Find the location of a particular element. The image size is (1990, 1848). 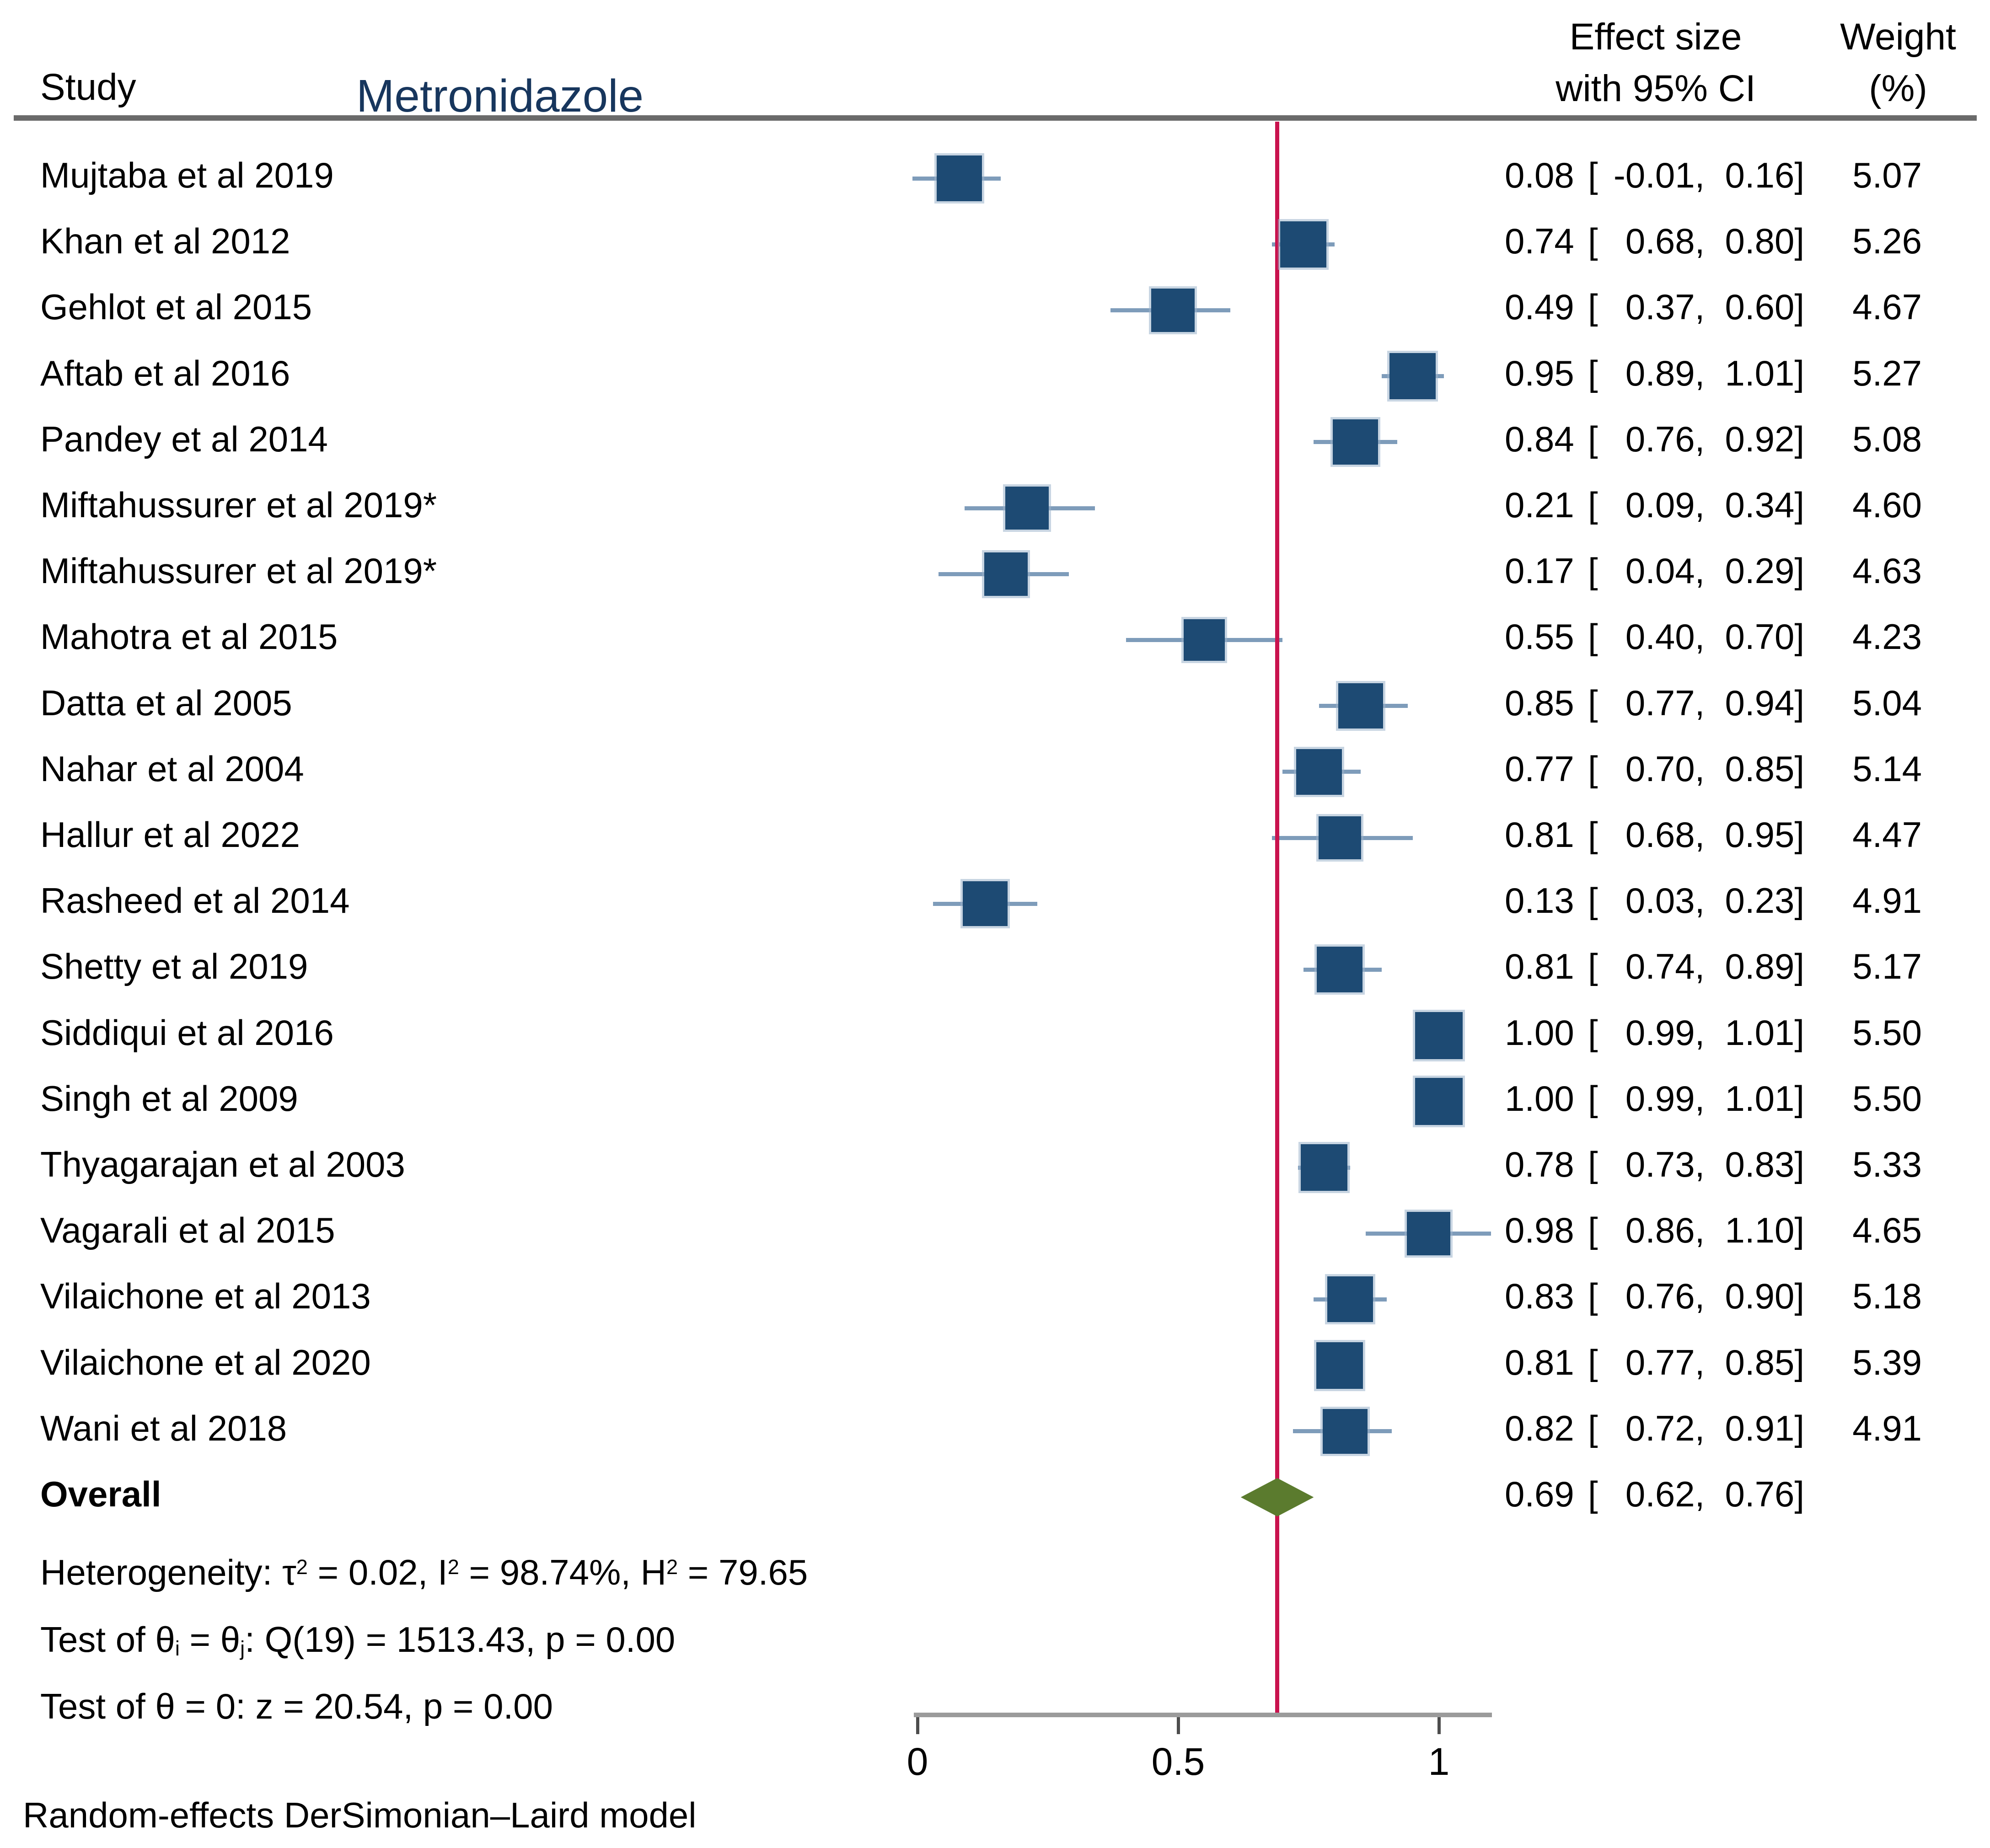

effect-estimate: 0.08 is located at coordinates (1539, 175).